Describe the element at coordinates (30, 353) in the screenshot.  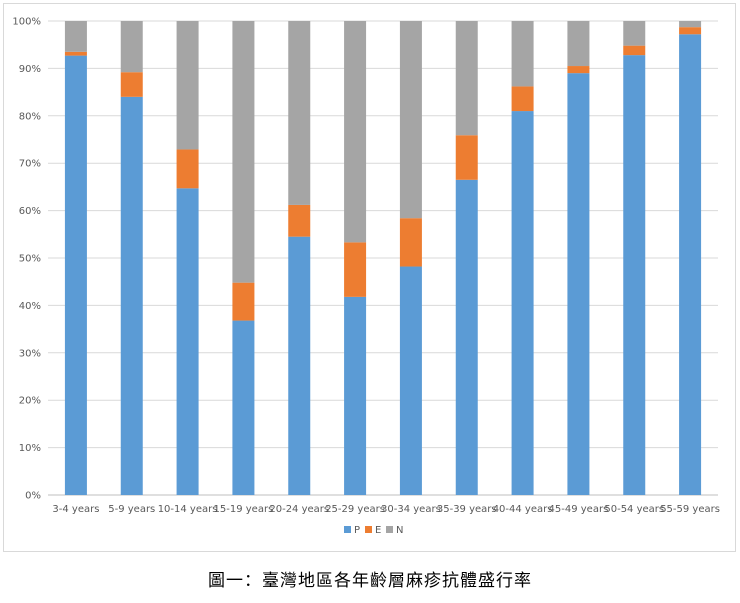
I see `y-tick-label: 30%` at that location.